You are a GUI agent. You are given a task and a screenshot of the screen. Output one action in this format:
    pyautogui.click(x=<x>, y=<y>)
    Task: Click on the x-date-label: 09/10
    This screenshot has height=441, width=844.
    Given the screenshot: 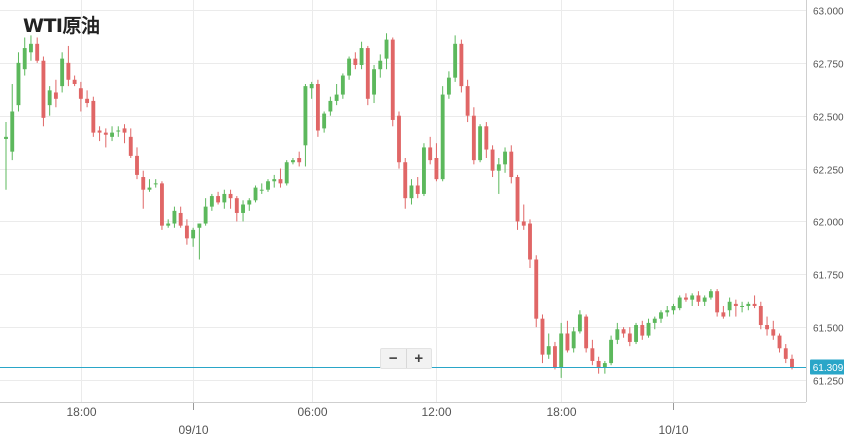 What is the action you would take?
    pyautogui.click(x=193, y=430)
    